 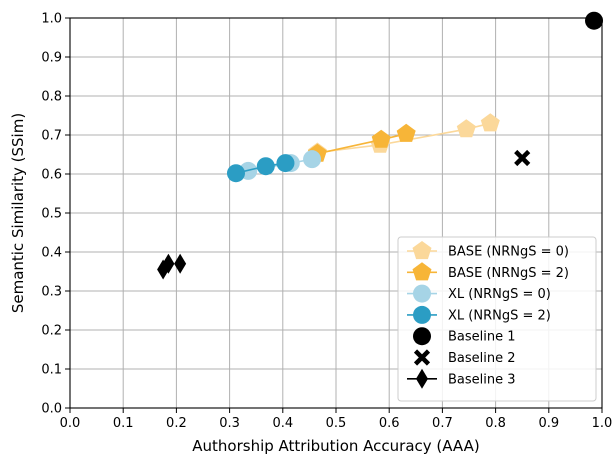 What do you see at coordinates (51, 19) in the screenshot?
I see `y-tick-label: 1.0` at bounding box center [51, 19].